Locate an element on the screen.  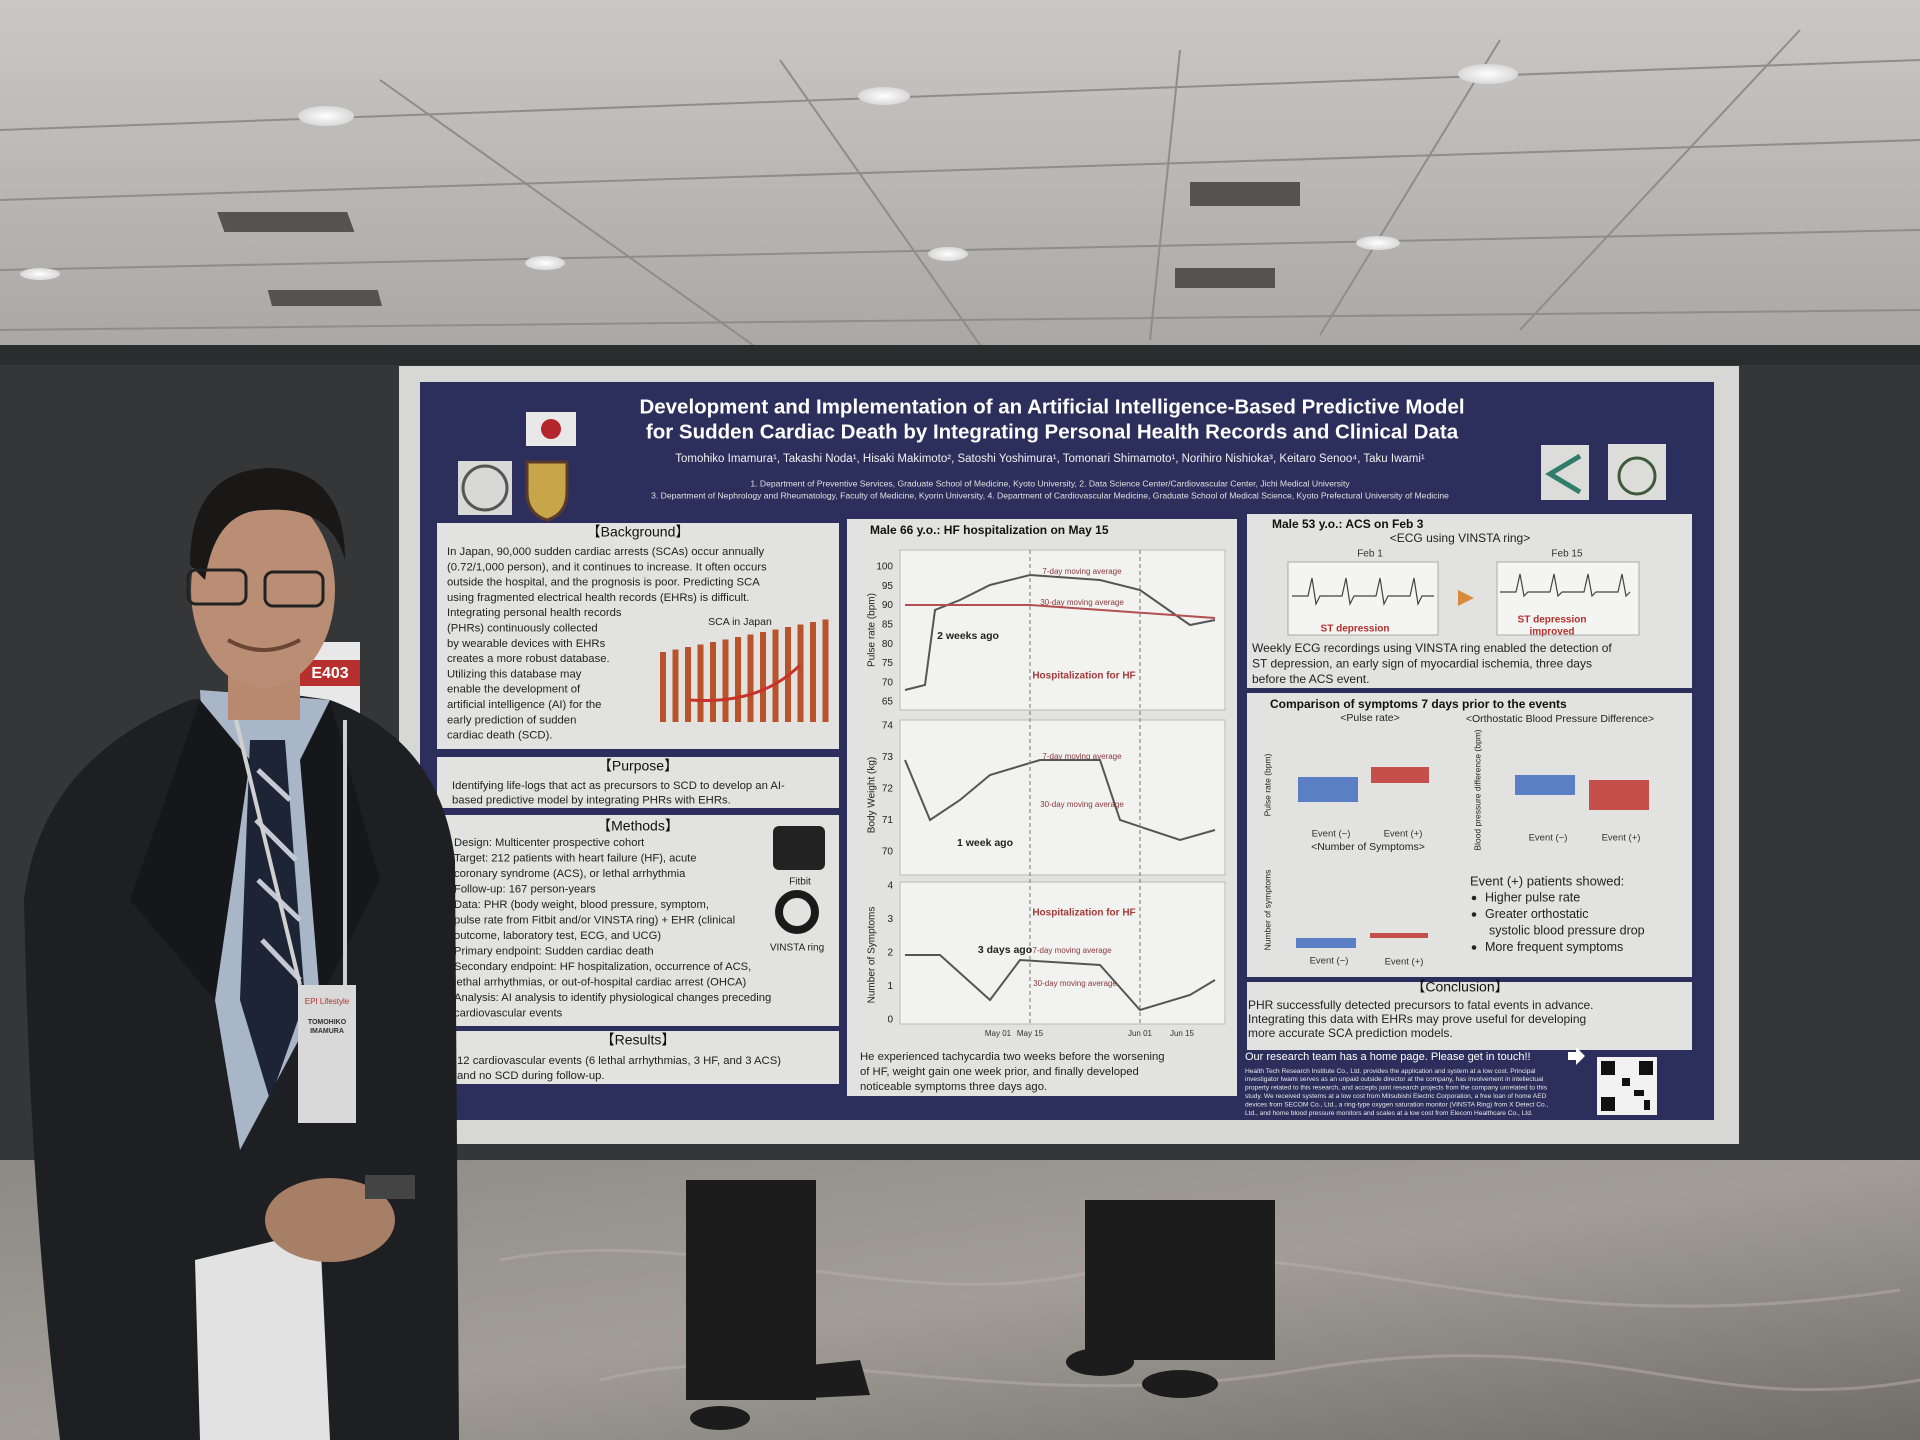
body-text: creates a more robust database. is located at coordinates (528, 659).